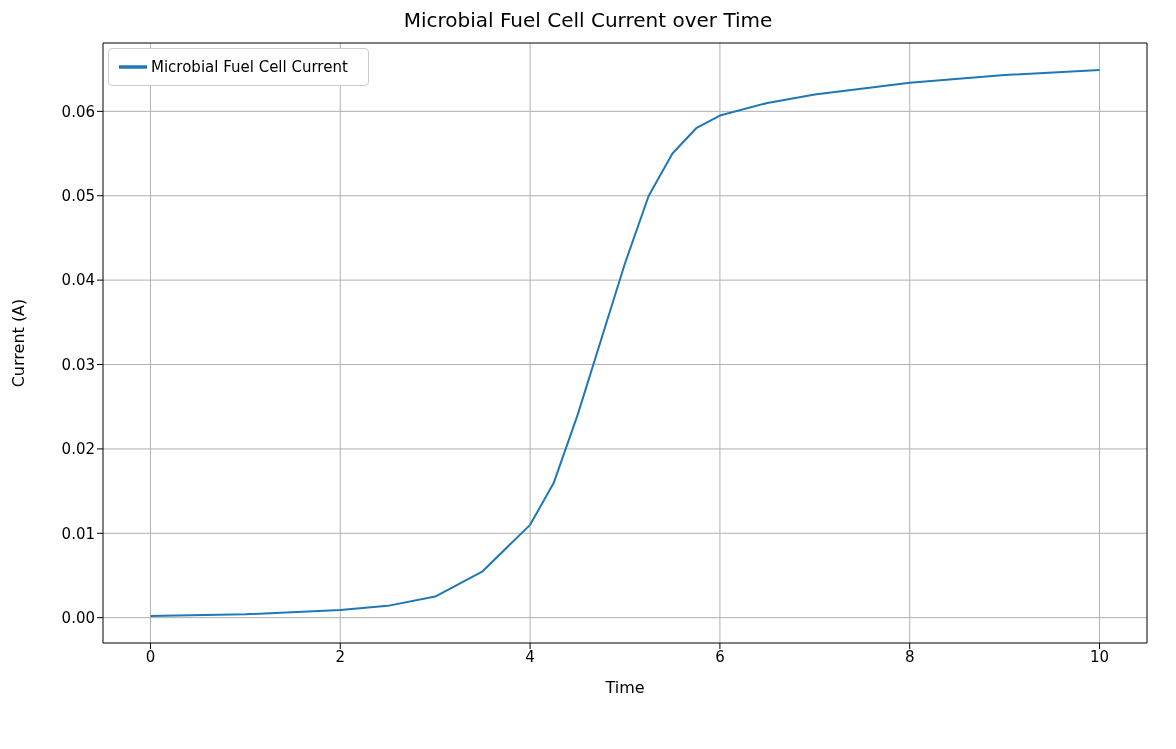 This screenshot has width=1176, height=749. I want to click on x-tick-label: 10, so click(1100, 656).